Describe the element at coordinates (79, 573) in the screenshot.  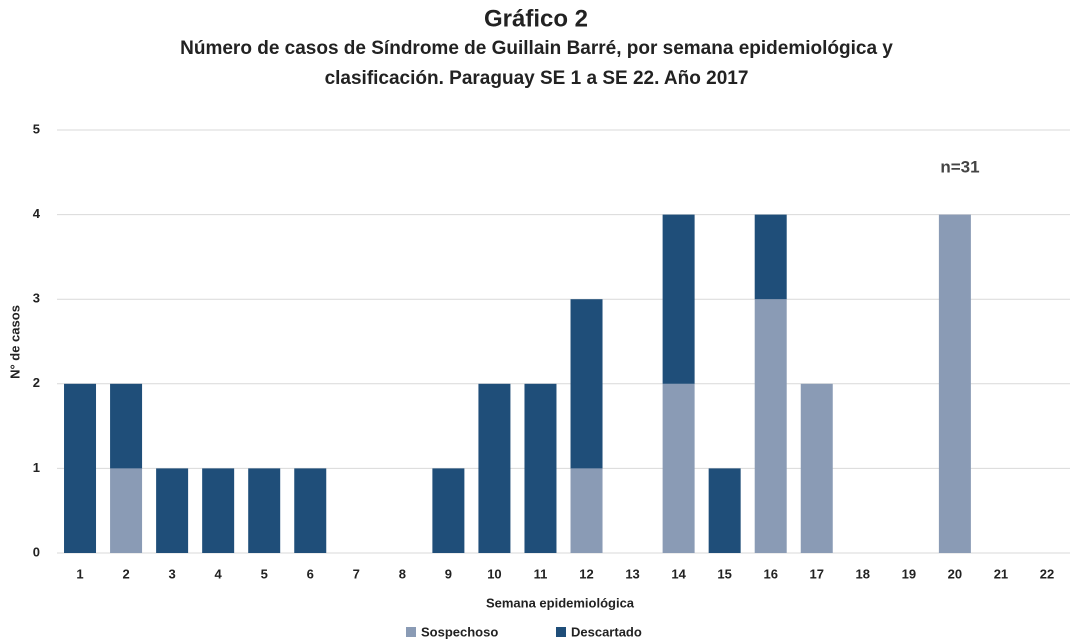
I see `x-tick-label: 1` at that location.